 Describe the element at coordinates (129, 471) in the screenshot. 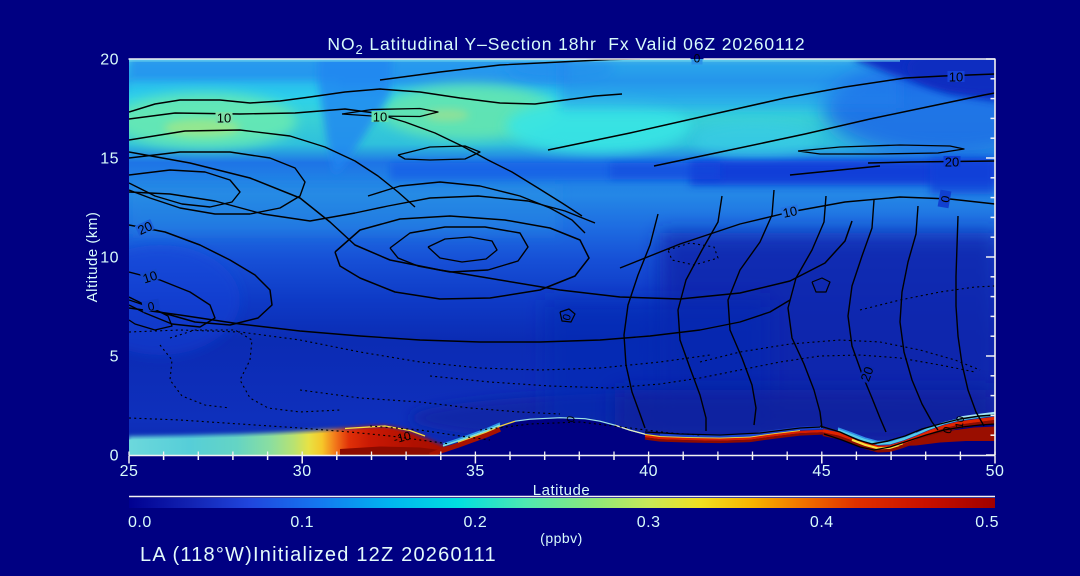

I see `svg-text: 25` at that location.